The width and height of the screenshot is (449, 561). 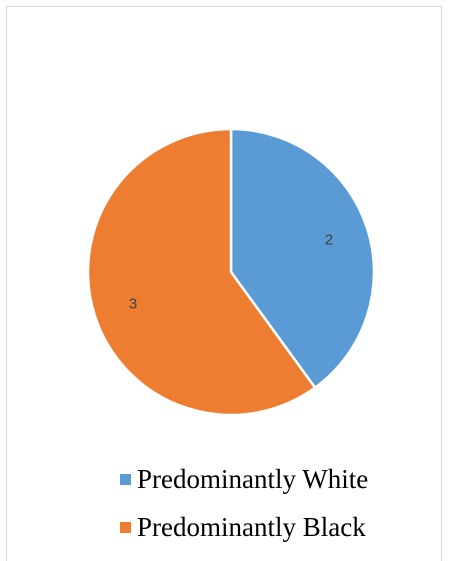 I want to click on pie-data-label: 3, so click(x=133, y=303).